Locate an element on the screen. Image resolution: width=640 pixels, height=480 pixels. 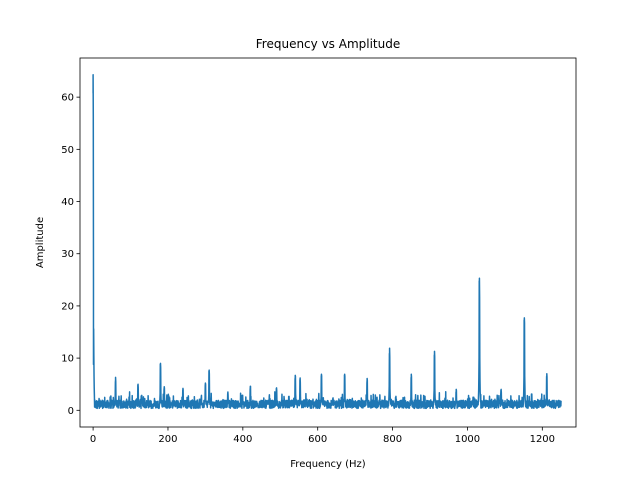
y-tick-label: 30 is located at coordinates (67, 254).